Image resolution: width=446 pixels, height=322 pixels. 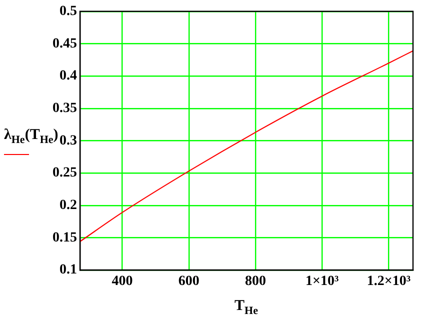 I want to click on x-tick-label: 800, so click(x=255, y=282).